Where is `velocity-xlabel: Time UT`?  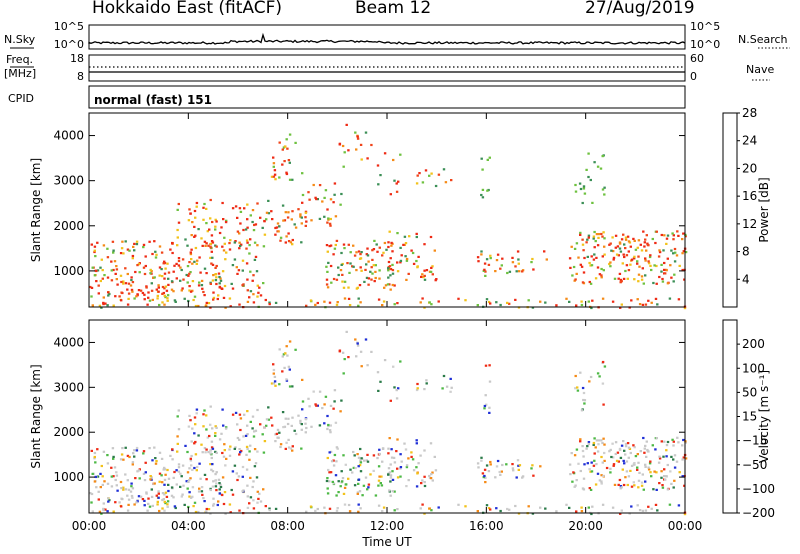 velocity-xlabel: Time UT is located at coordinates (386, 542).